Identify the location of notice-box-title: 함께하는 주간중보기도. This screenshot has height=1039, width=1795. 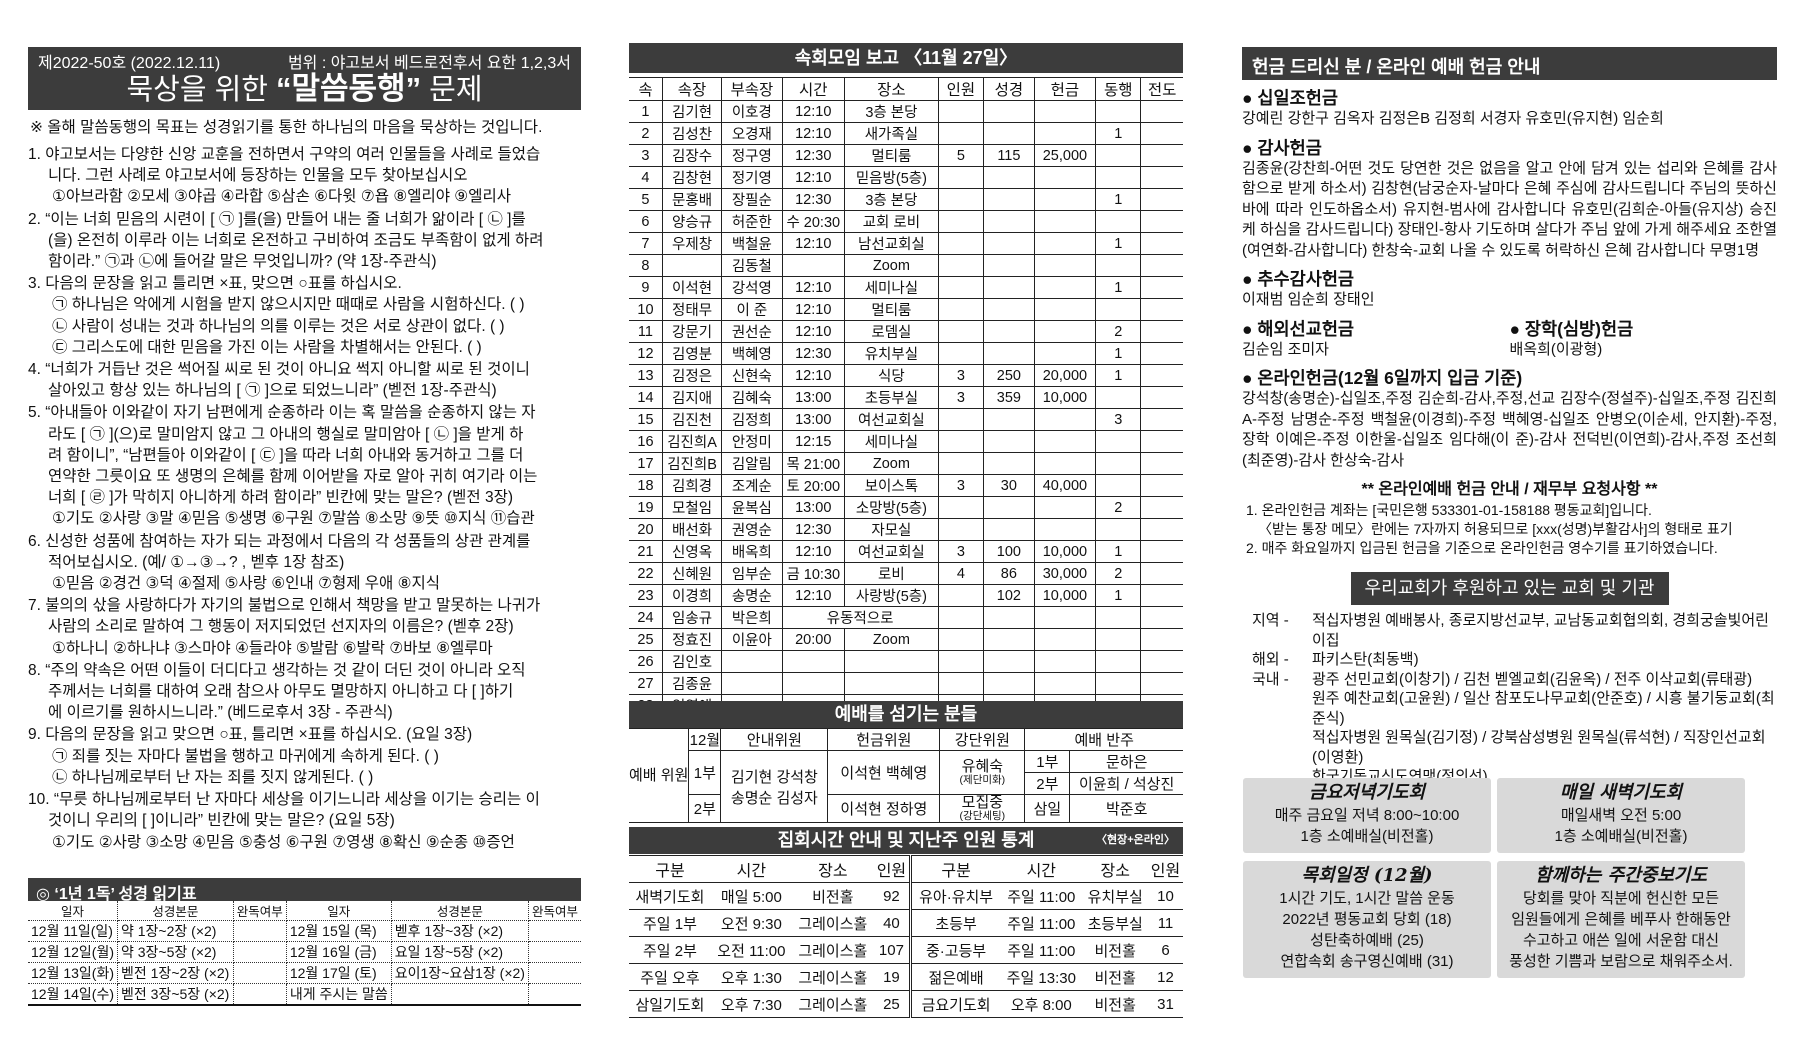
(1621, 875).